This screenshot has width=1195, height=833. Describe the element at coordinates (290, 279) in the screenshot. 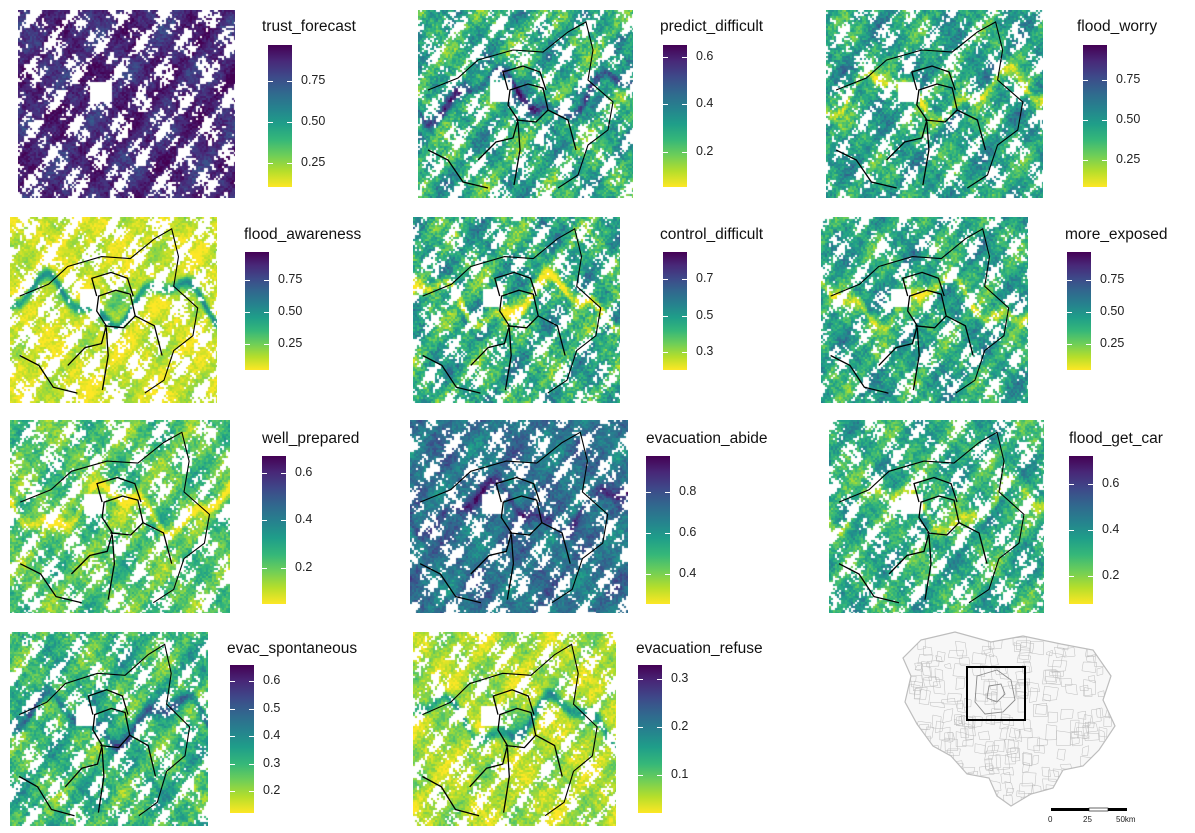

I see `colorbar-tick-label: 0.75` at that location.